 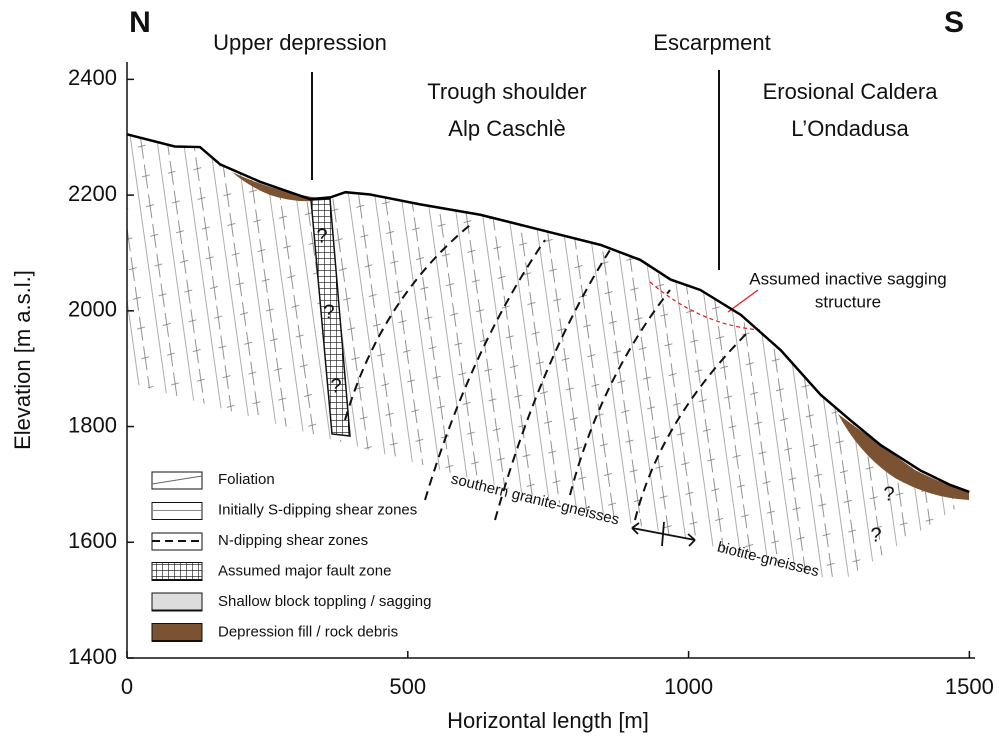 I want to click on y-tick-label: 2000, so click(x=92, y=309).